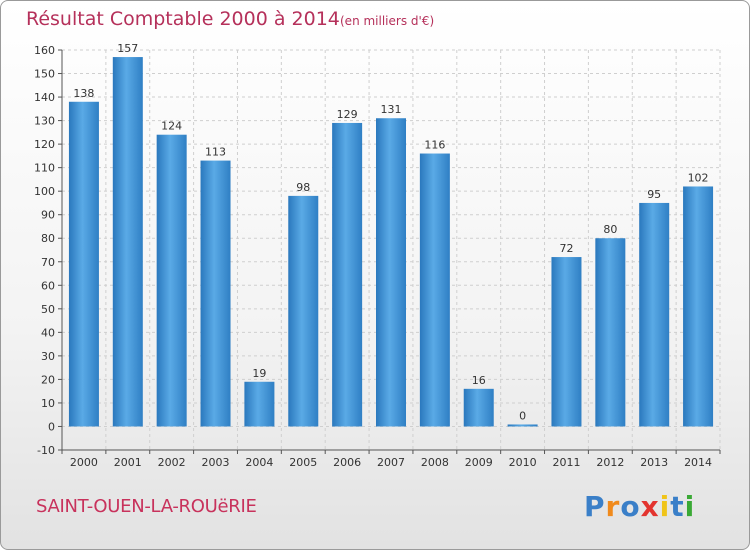 The width and height of the screenshot is (750, 550). What do you see at coordinates (522, 425) in the screenshot?
I see `bar-2010` at bounding box center [522, 425].